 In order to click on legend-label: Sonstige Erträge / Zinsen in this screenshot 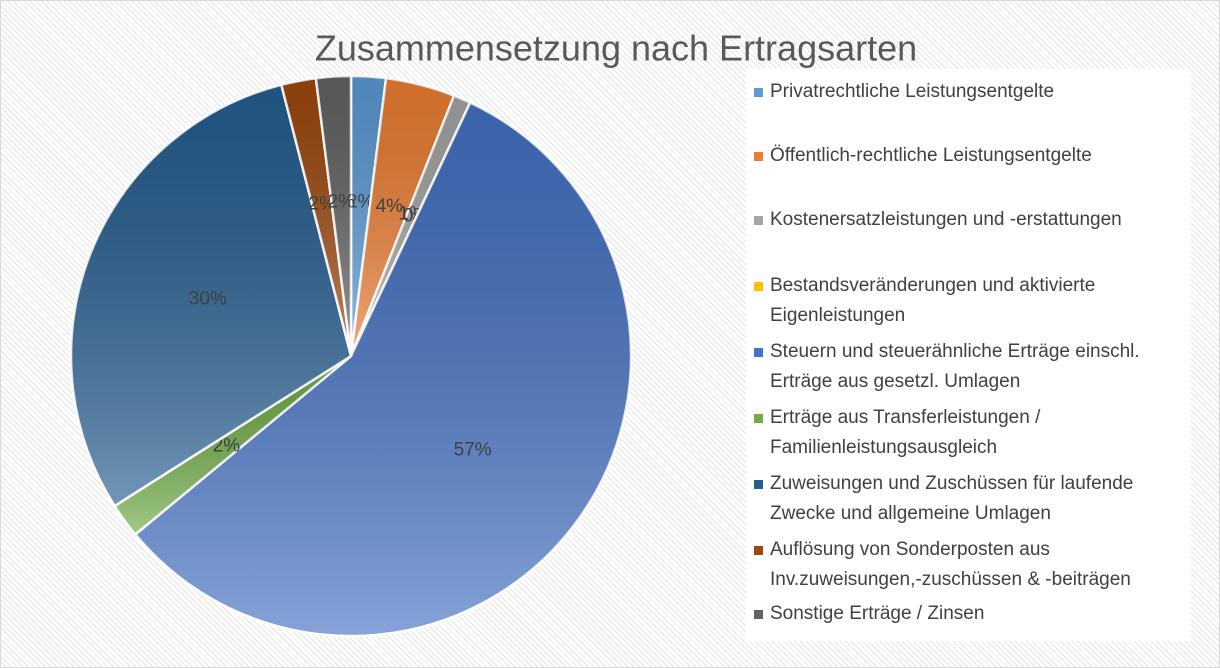, I will do `click(877, 613)`.